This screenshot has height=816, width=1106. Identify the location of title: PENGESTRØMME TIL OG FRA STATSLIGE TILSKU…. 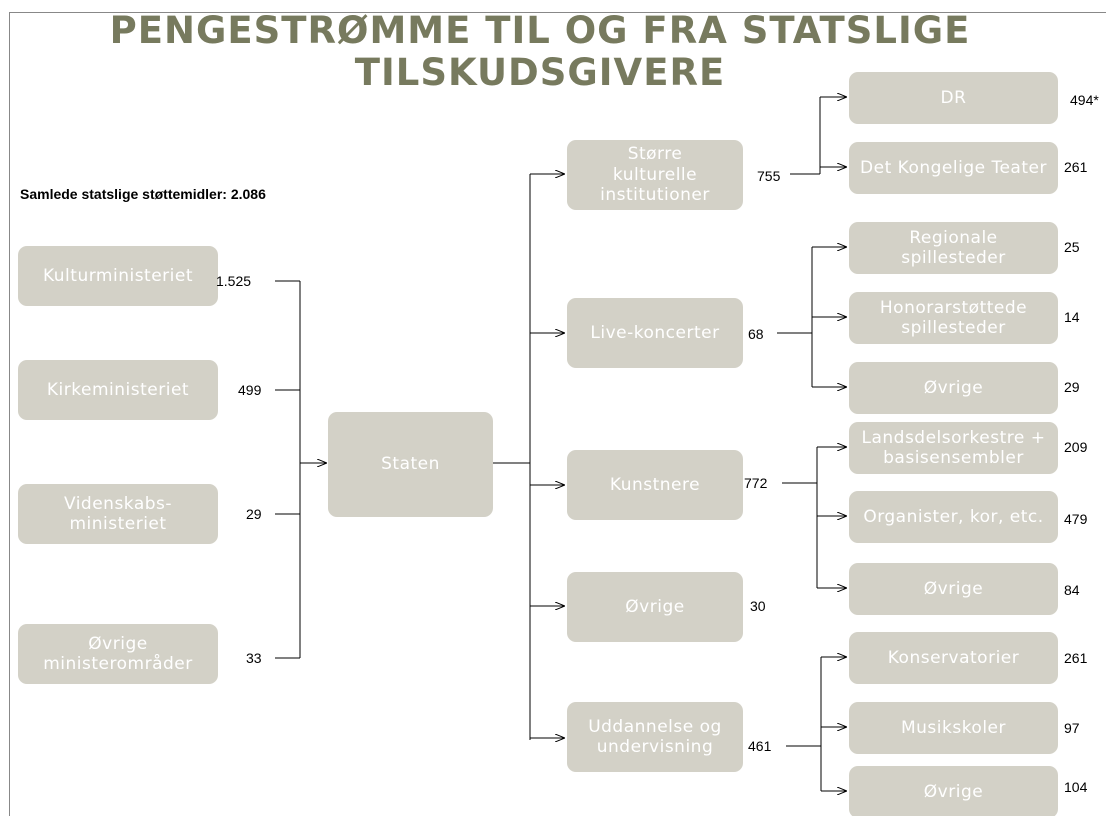
(540, 51).